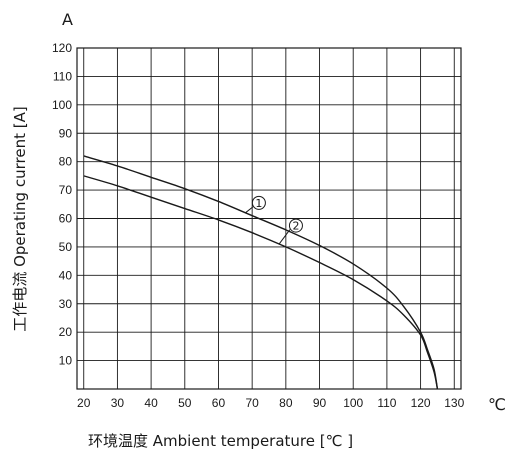 The width and height of the screenshot is (514, 456). Describe the element at coordinates (62, 76) in the screenshot. I see `y-tick-label: 110` at that location.